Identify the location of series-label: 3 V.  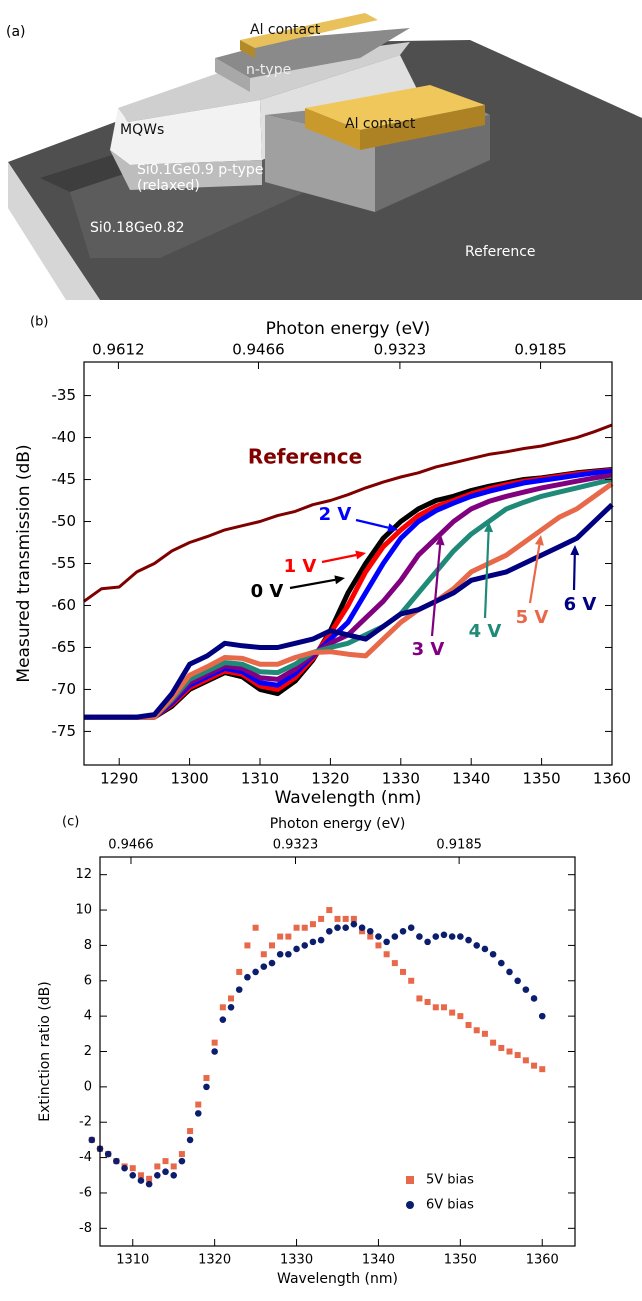
(428, 649).